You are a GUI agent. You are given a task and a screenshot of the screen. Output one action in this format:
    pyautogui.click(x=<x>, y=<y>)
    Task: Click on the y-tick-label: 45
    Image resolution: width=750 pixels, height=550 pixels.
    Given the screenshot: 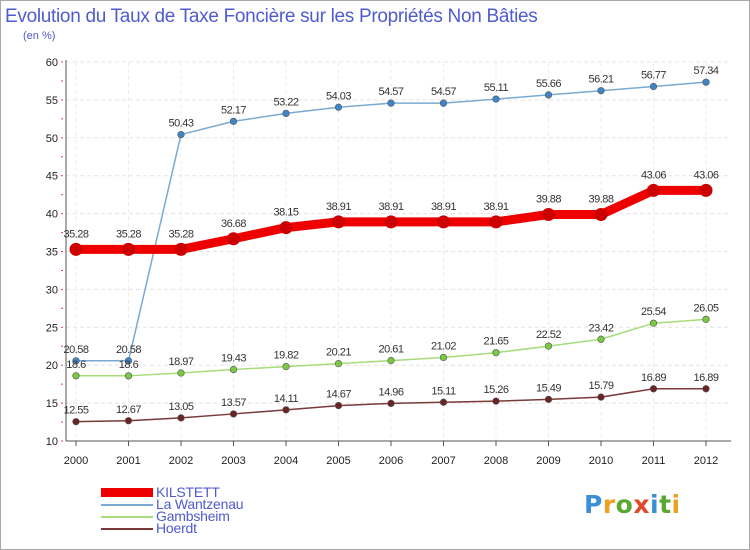 What is the action you would take?
    pyautogui.click(x=52, y=177)
    